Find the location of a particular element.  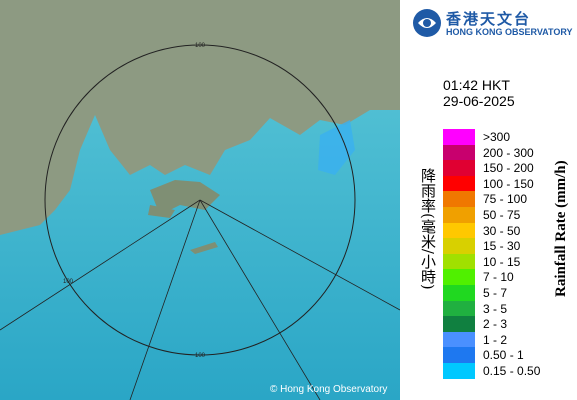

legend-title-zh: 降雨率(毫米/小時) is located at coordinates (428, 229).